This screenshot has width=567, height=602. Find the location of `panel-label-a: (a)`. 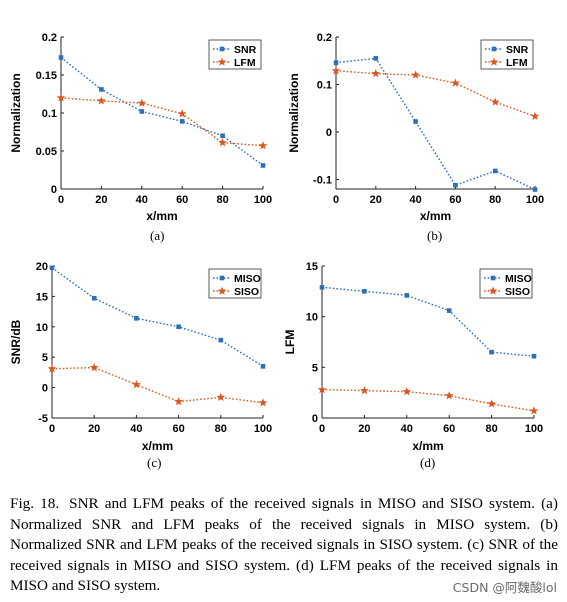

panel-label-a: (a) is located at coordinates (157, 235).